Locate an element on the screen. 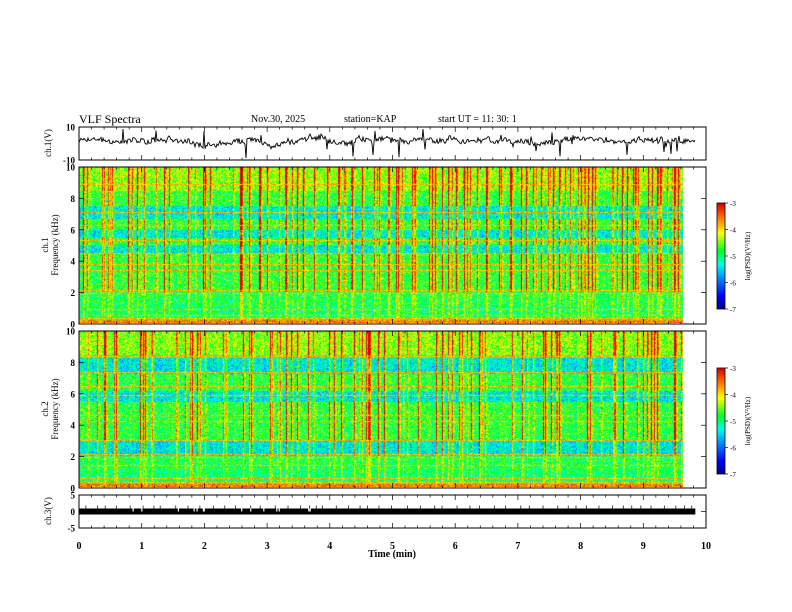 This screenshot has width=792, height=612. y-tick-label-ch2-spec: 2 is located at coordinates (73, 457).